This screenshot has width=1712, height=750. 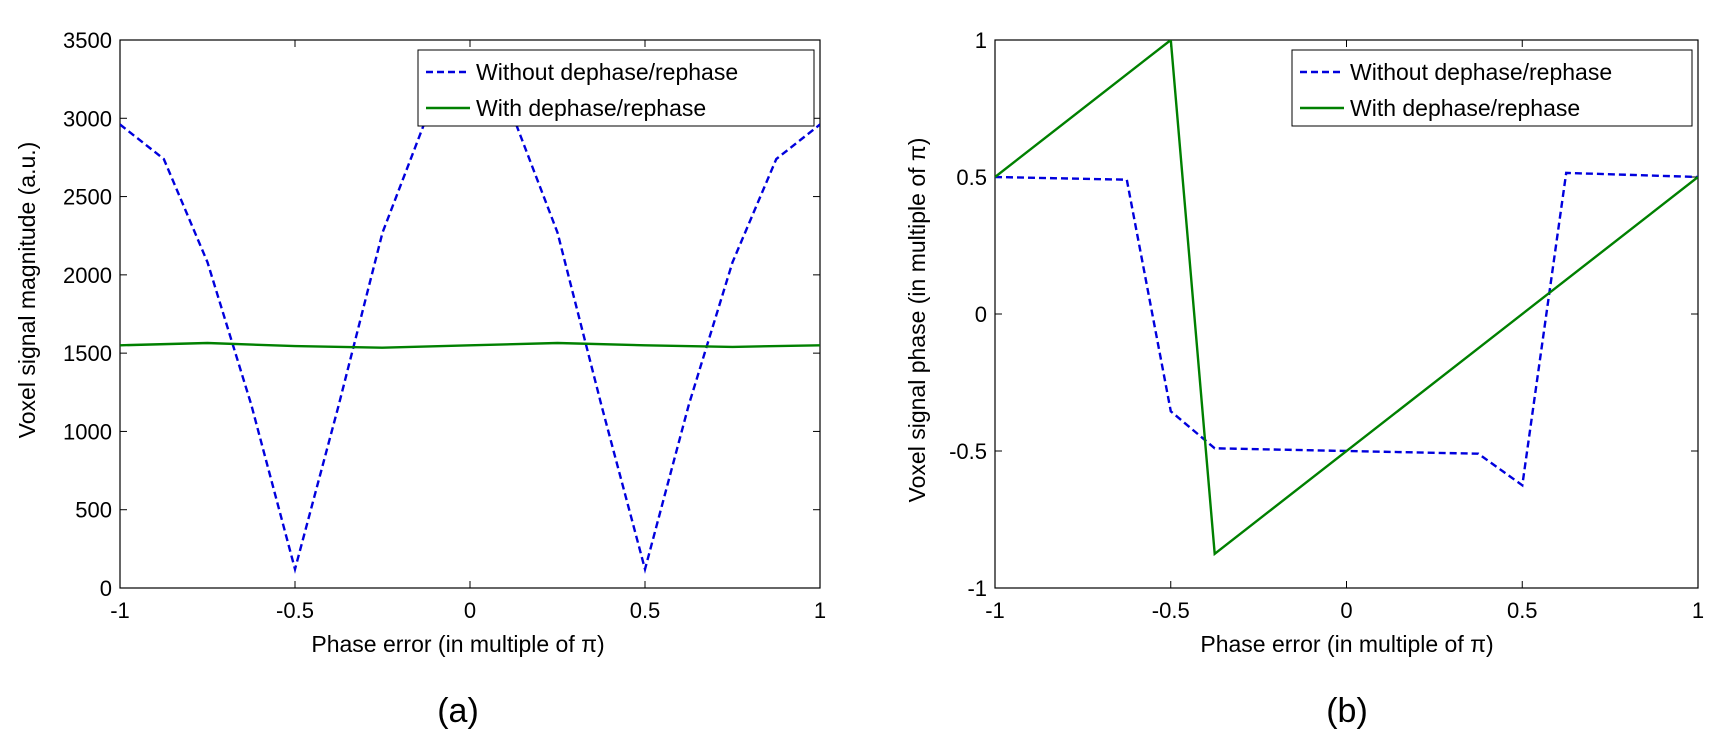 I want to click on series-line-with-dephase-rephase, so click(x=470, y=345).